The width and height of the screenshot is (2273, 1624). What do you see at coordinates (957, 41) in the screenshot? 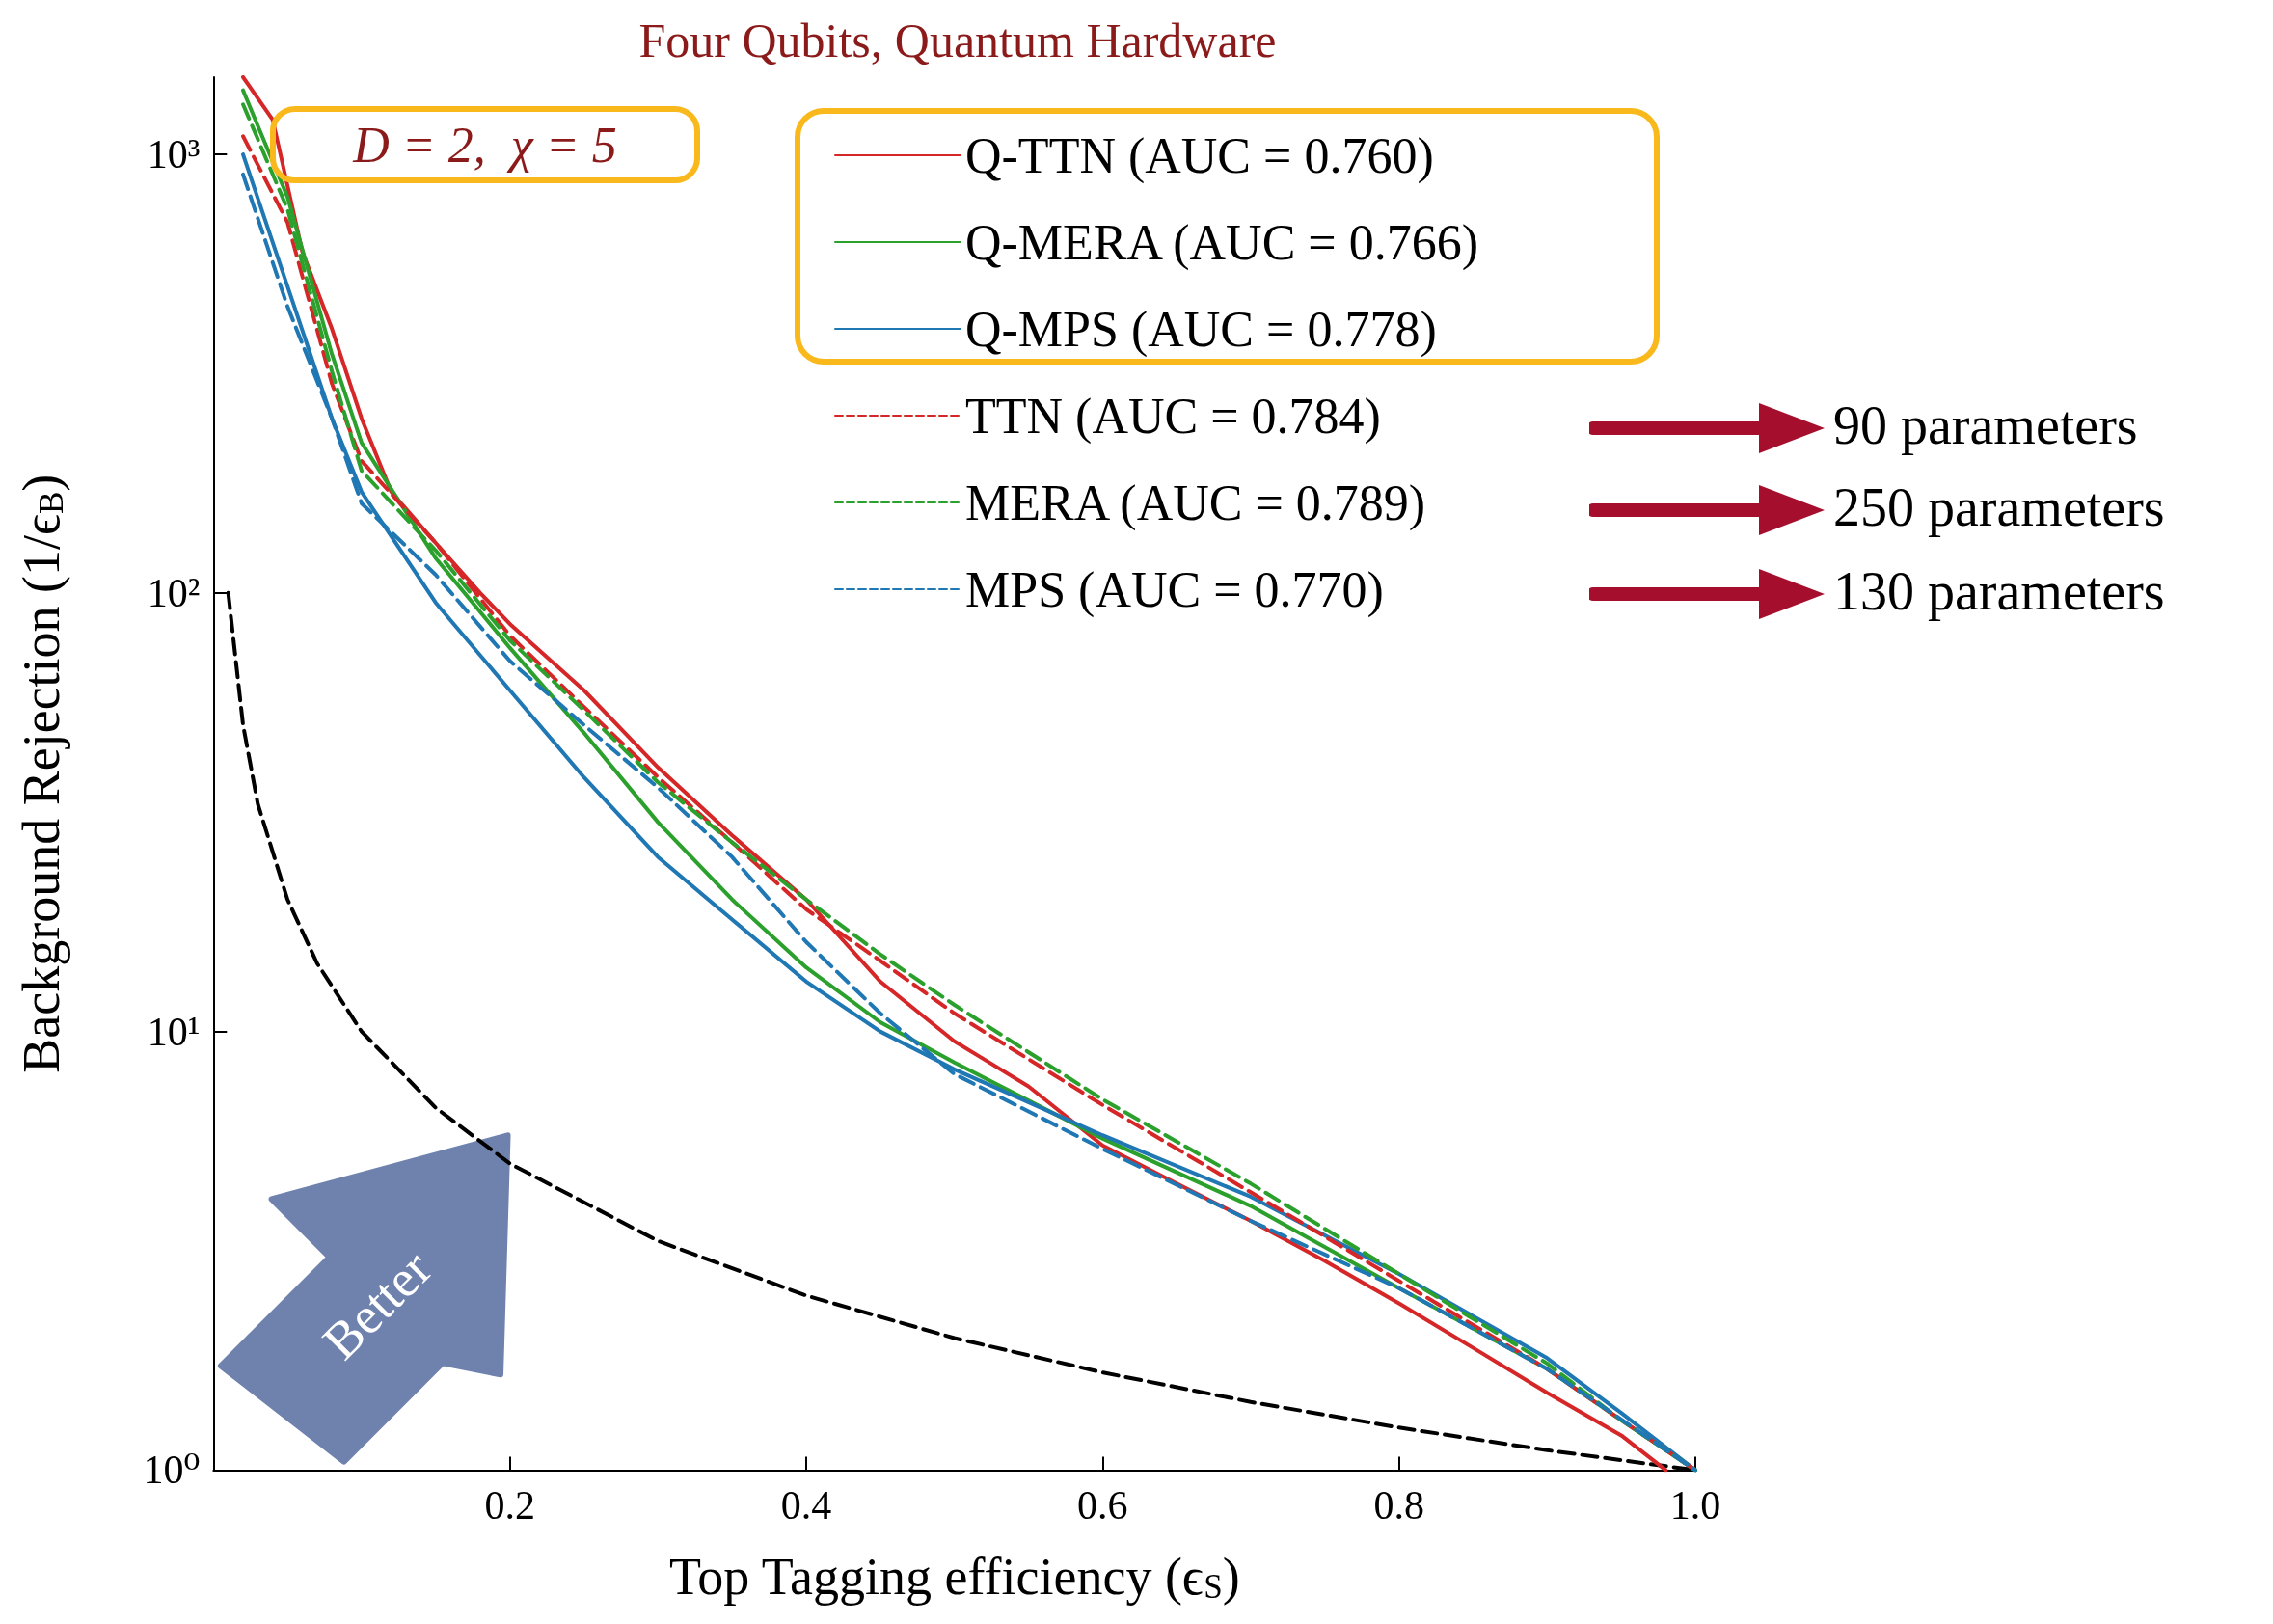
I see `chart-title: Four Qubits, Quantum Hardware` at bounding box center [957, 41].